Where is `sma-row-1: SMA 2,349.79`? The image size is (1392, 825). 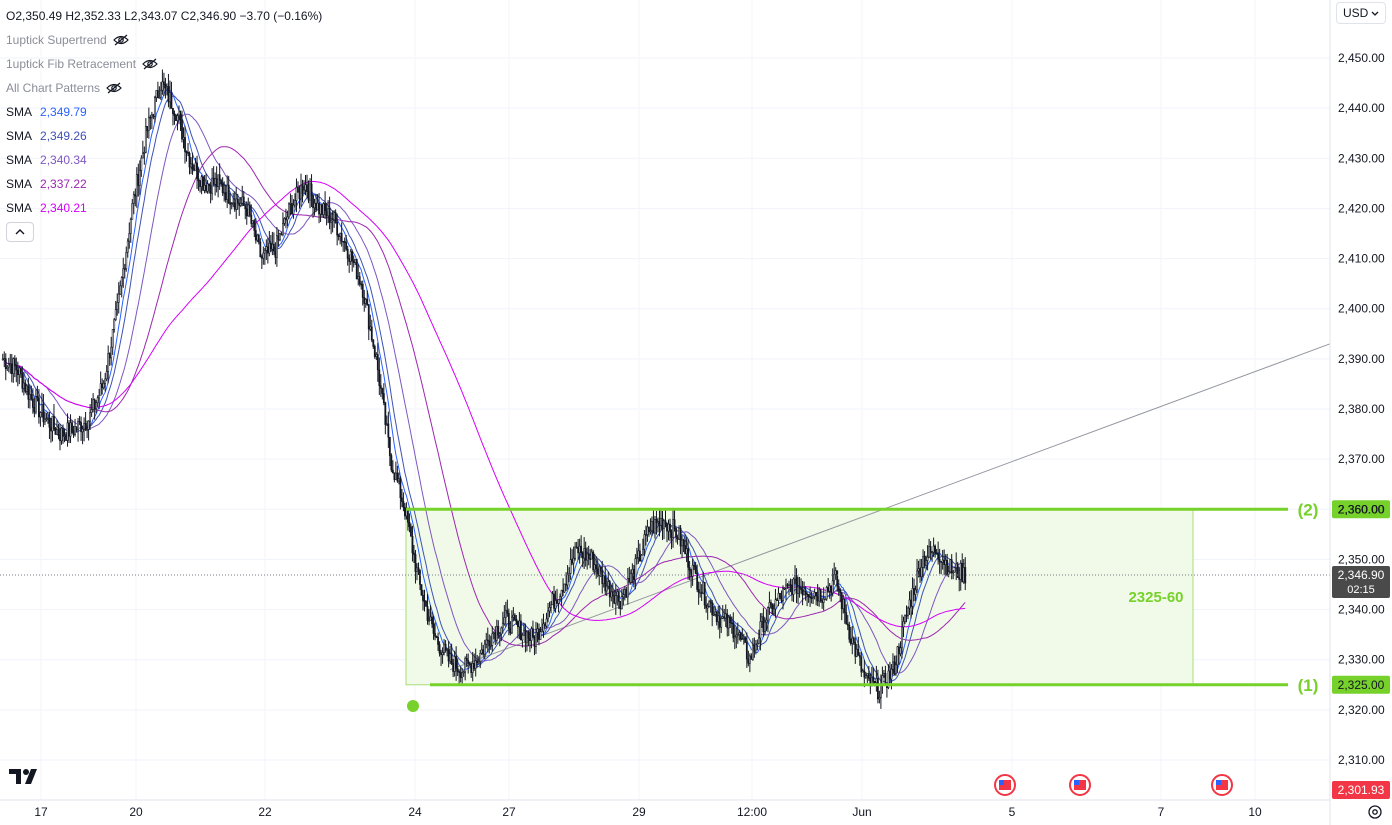 sma-row-1: SMA 2,349.79 is located at coordinates (164, 112).